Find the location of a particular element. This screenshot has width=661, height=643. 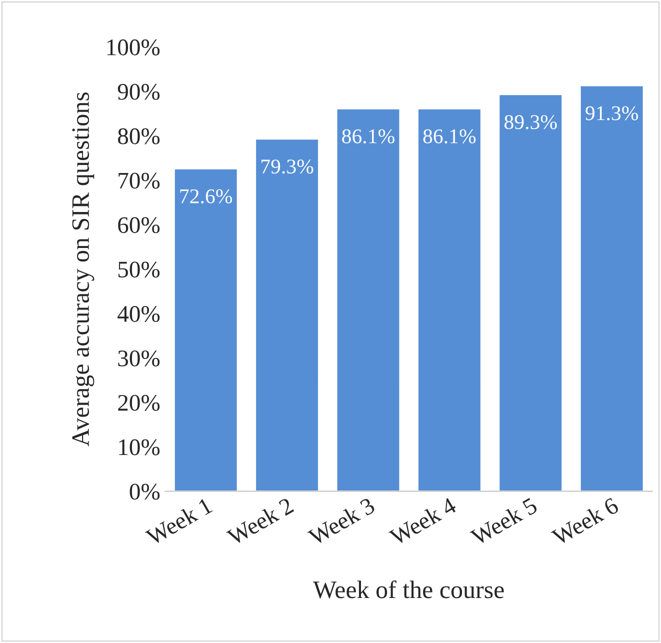

x-tick-label: Week 5 is located at coordinates (503, 521).